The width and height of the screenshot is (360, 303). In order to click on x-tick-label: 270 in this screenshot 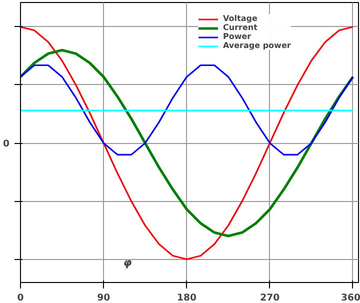, I will do `click(270, 297)`.